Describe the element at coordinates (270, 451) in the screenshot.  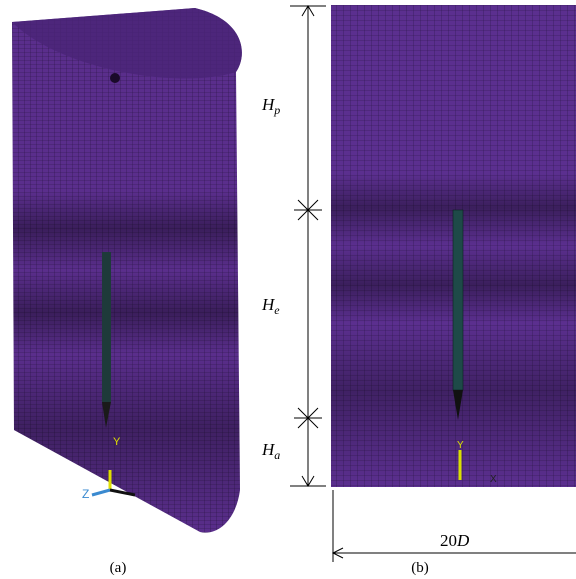
I see `dimension-label: Ha` at that location.